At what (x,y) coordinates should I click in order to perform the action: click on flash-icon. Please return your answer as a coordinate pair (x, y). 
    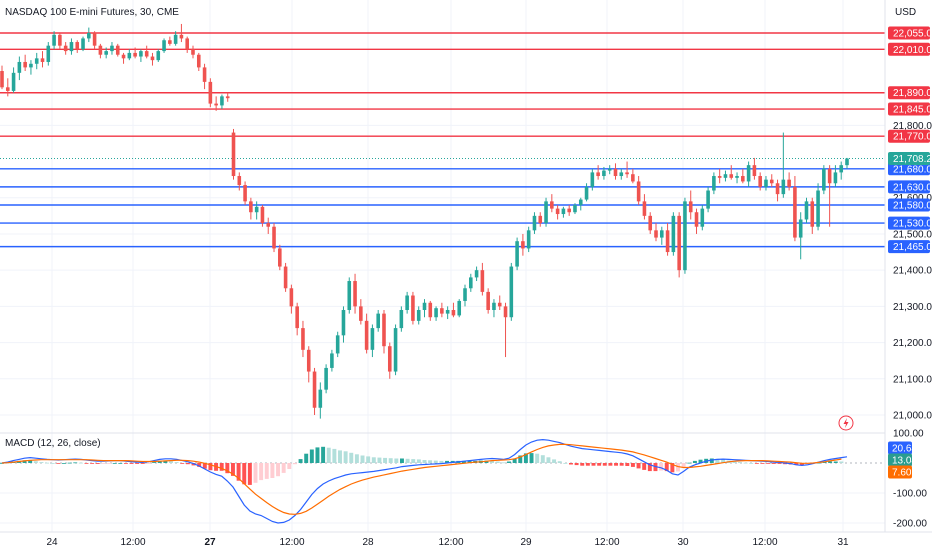
    Looking at the image, I should click on (846, 423).